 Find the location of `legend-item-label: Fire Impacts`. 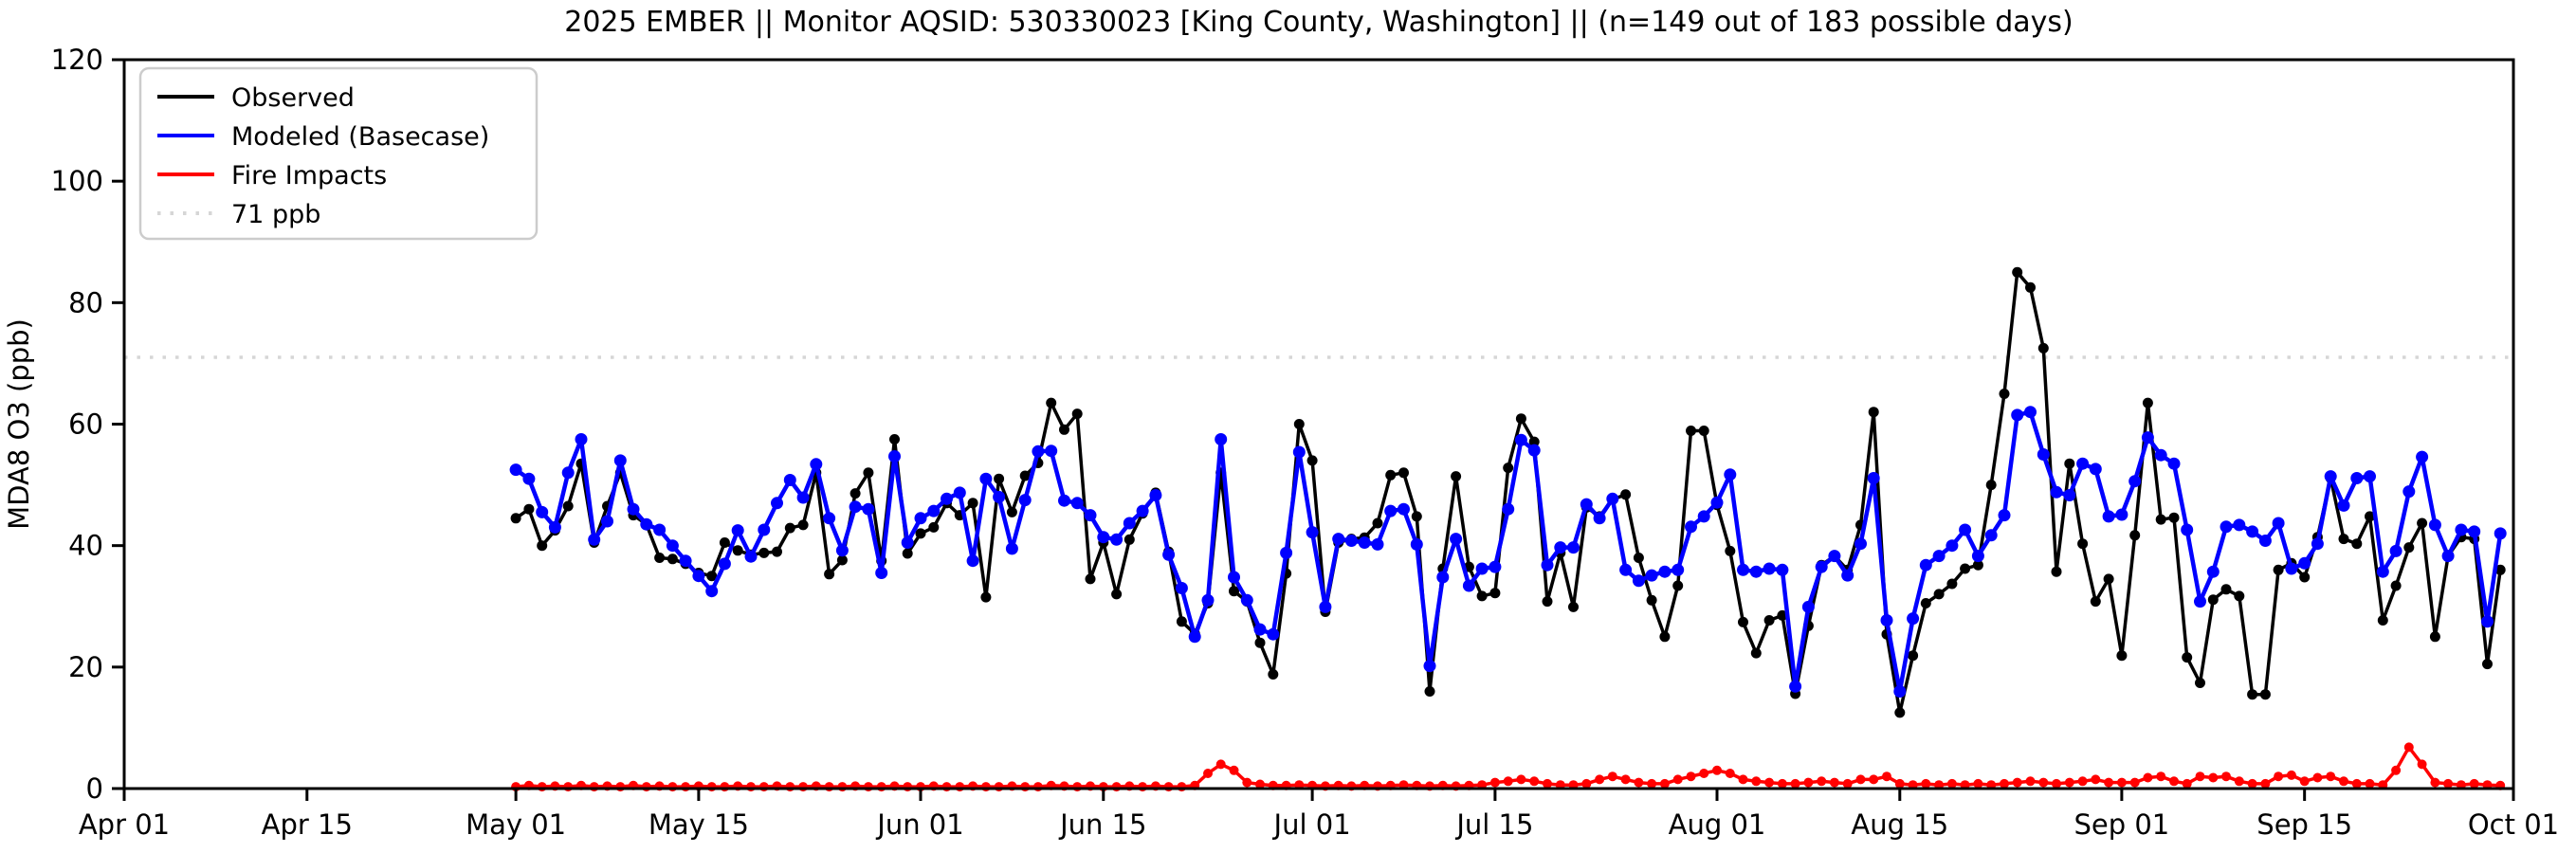

legend-item-label: Fire Impacts is located at coordinates (309, 176).